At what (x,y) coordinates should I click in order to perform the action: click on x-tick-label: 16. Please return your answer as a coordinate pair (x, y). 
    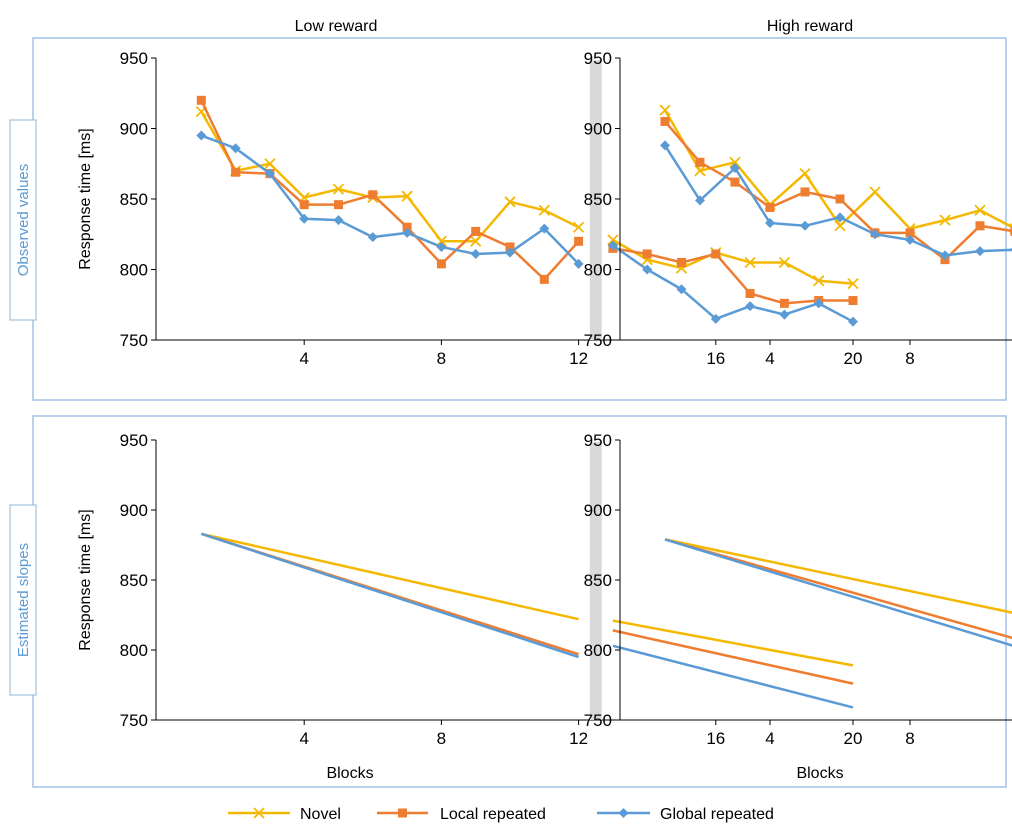
    Looking at the image, I should click on (715, 738).